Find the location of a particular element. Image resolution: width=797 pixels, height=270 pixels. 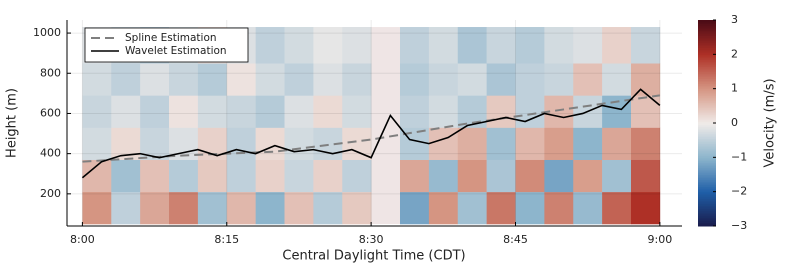

colorbar-tick-label: −1 is located at coordinates (739, 156).